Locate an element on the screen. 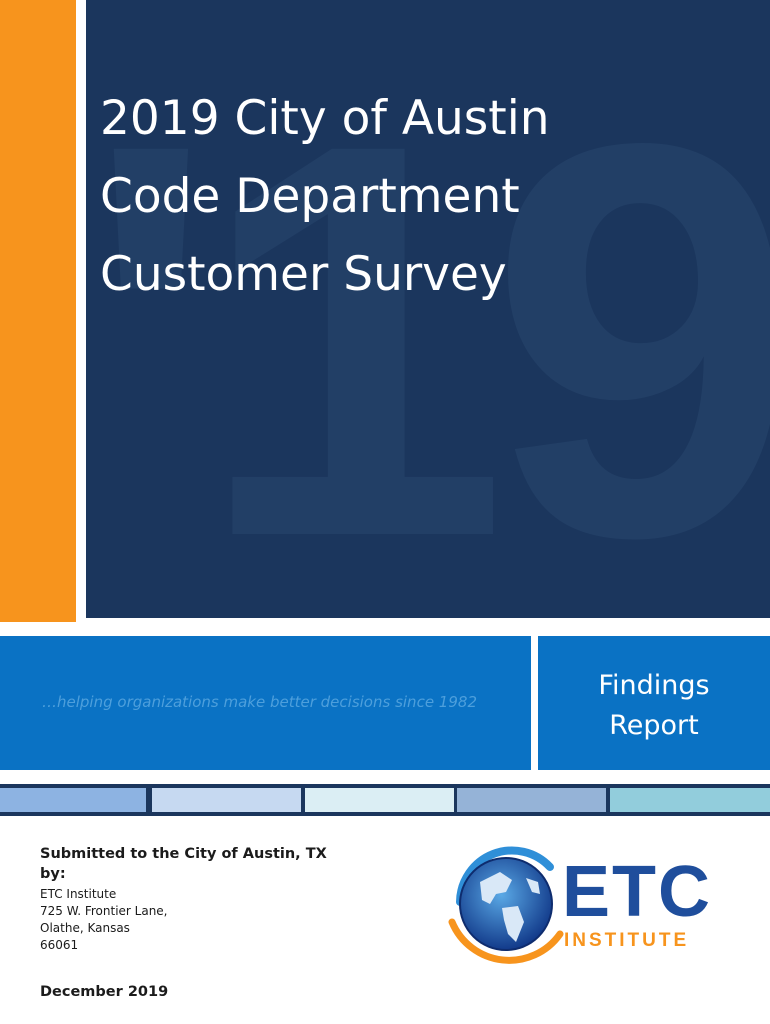 The width and height of the screenshot is (770, 1024). report-type-line-1: Findings is located at coordinates (654, 685).